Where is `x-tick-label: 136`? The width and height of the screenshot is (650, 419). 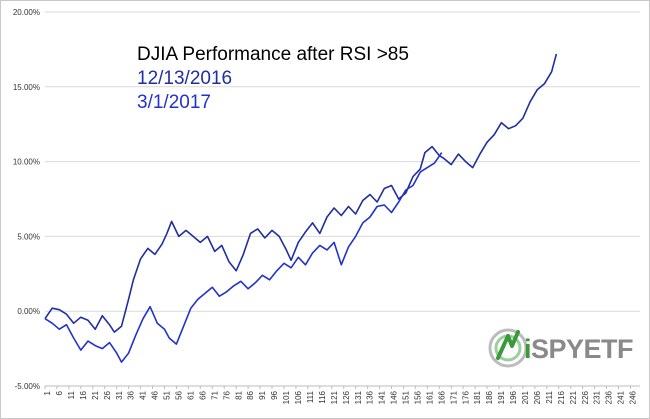
x-tick-label: 136 is located at coordinates (370, 397).